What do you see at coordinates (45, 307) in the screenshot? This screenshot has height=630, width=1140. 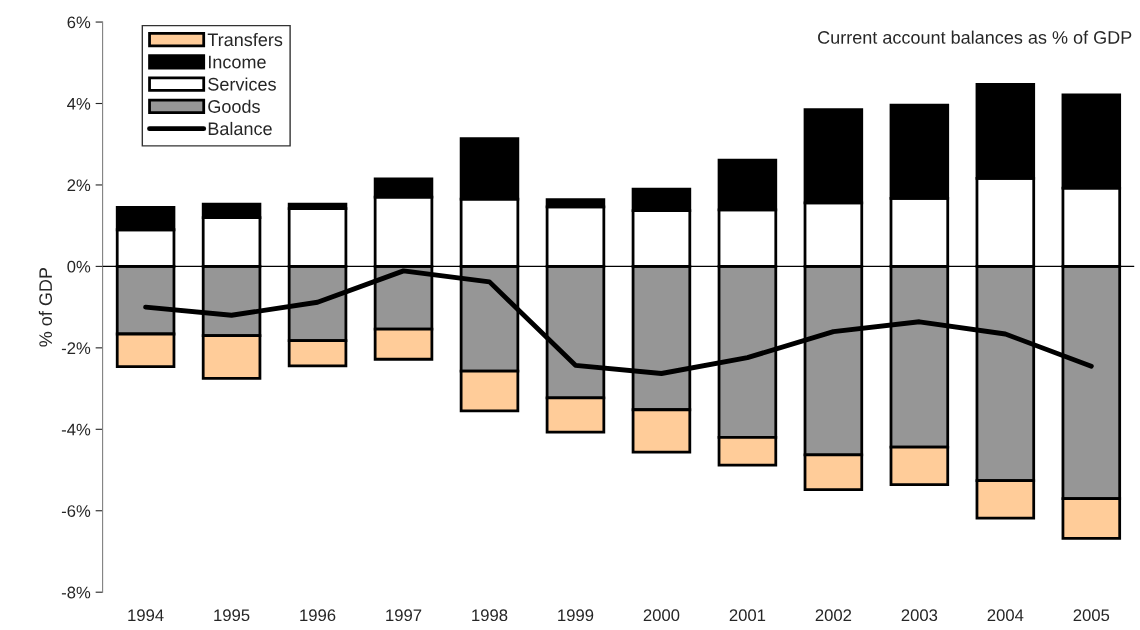 I see `y-axis-title: % of GDP` at bounding box center [45, 307].